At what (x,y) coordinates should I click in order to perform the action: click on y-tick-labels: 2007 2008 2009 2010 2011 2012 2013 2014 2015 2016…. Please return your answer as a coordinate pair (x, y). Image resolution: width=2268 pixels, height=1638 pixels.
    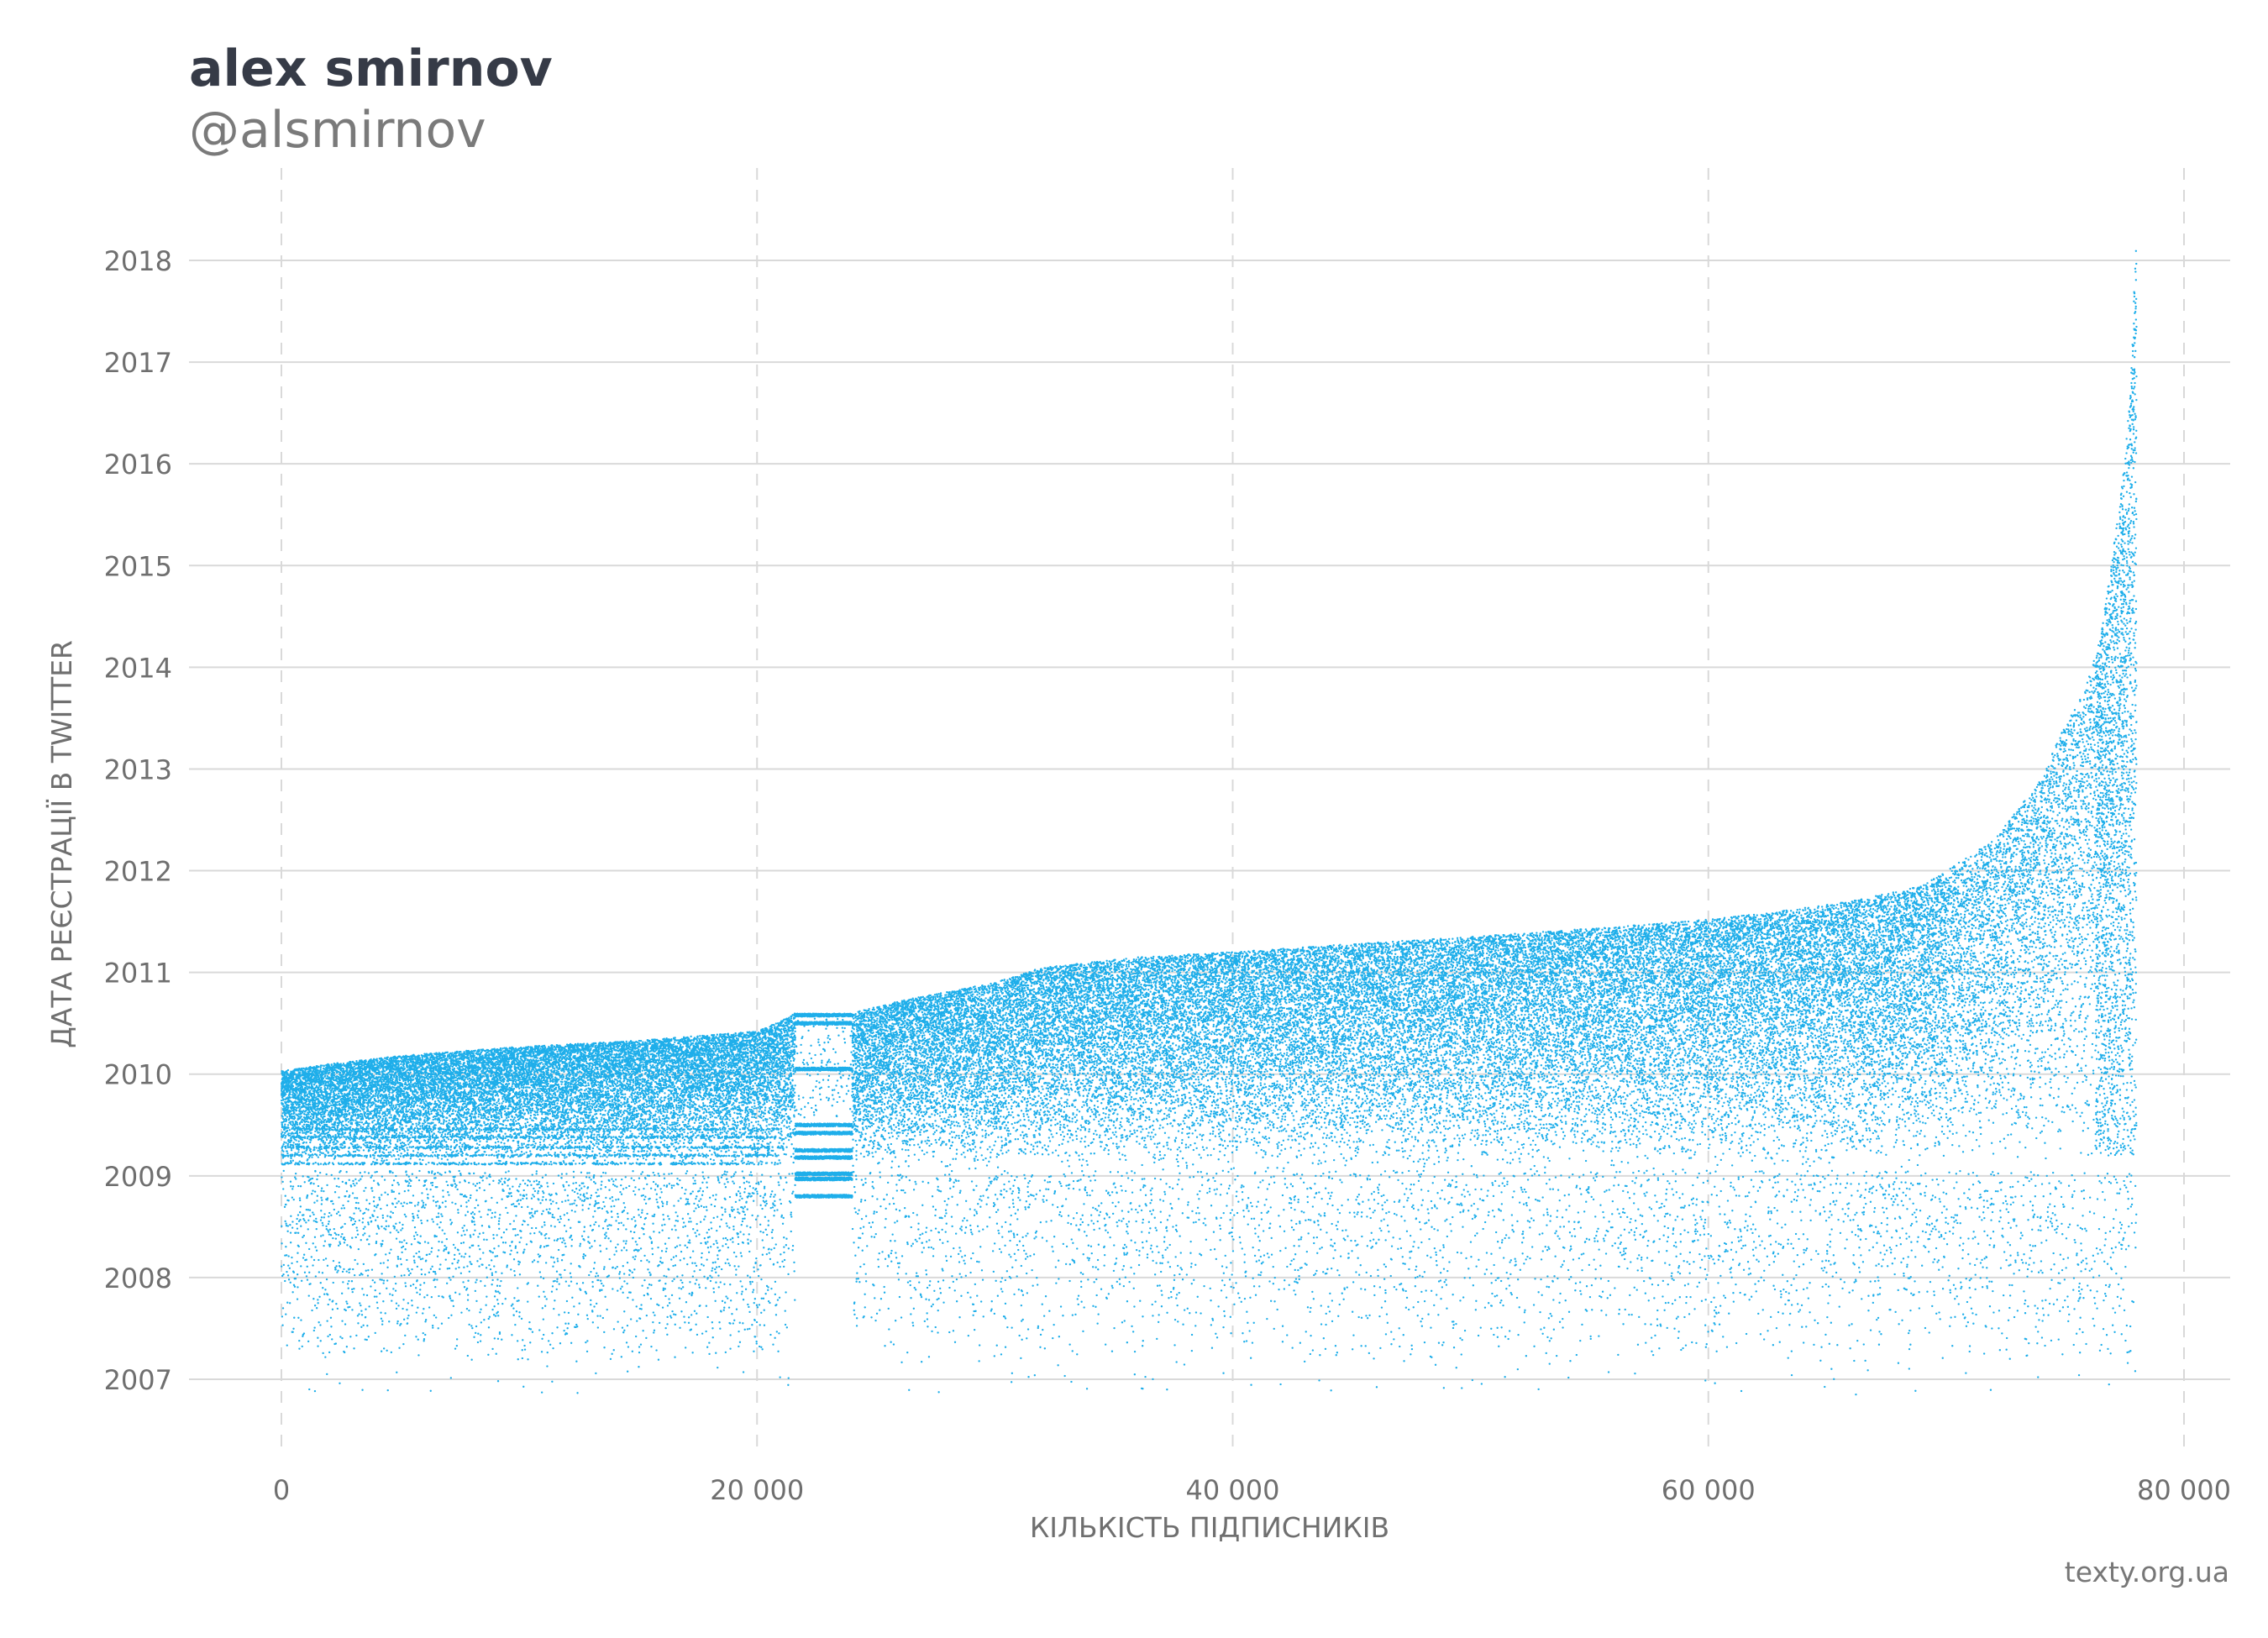
    Looking at the image, I should click on (138, 820).